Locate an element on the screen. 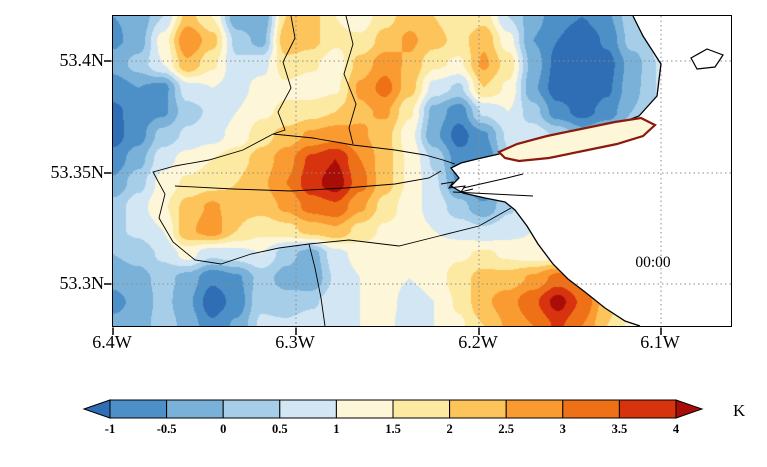  x-tick-label-6-4w: 6.4W is located at coordinates (112, 342).